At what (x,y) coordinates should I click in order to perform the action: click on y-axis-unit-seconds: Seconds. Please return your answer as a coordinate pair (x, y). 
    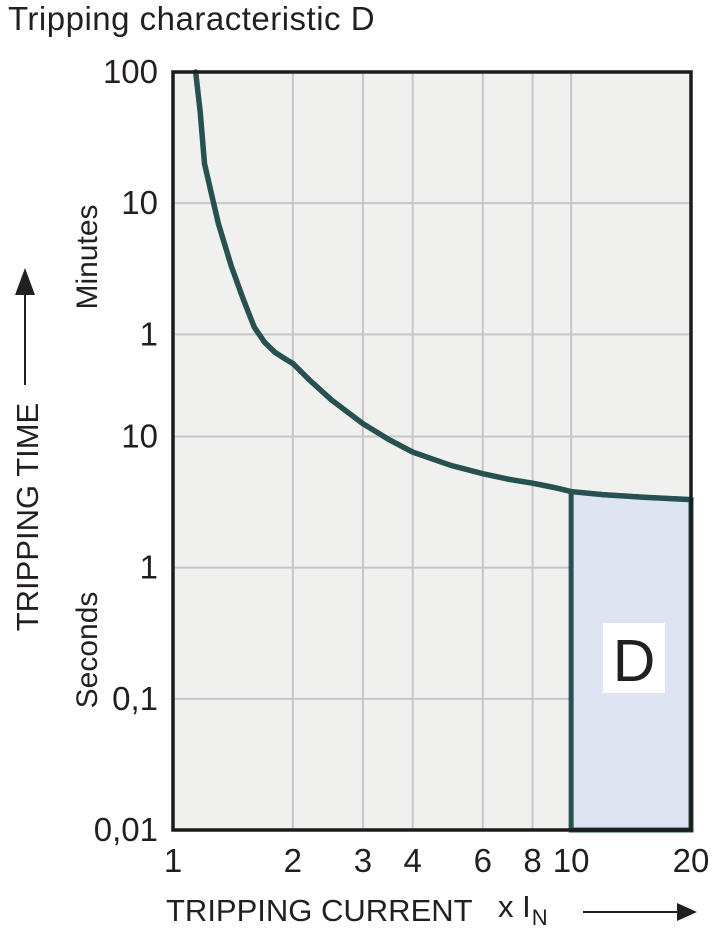
    Looking at the image, I should click on (87, 650).